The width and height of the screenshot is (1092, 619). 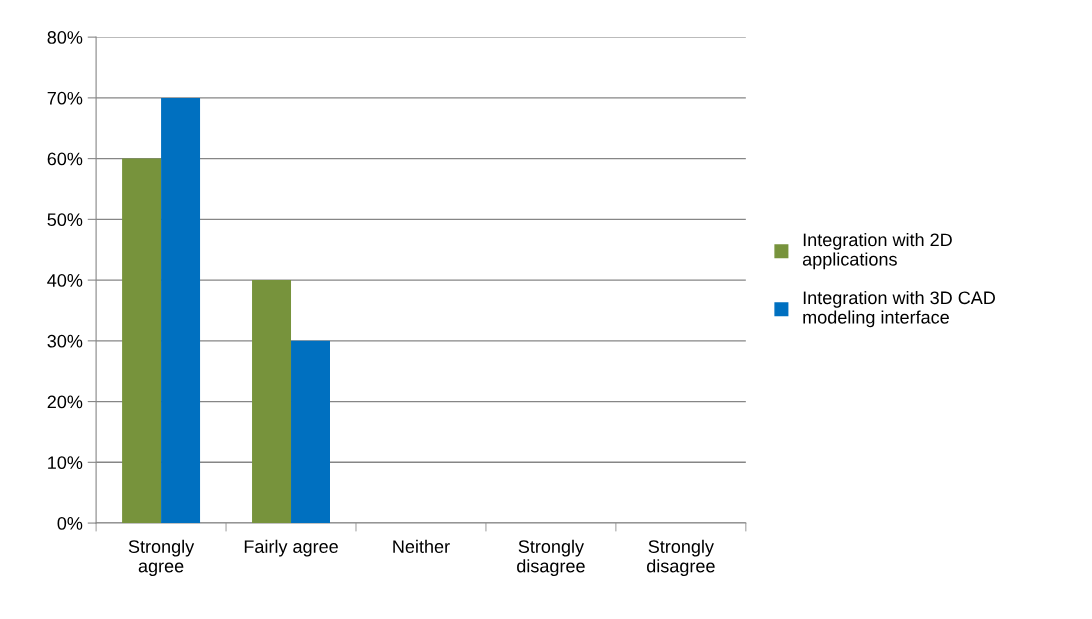 What do you see at coordinates (65, 341) in the screenshot?
I see `y-tick-label: 30%` at bounding box center [65, 341].